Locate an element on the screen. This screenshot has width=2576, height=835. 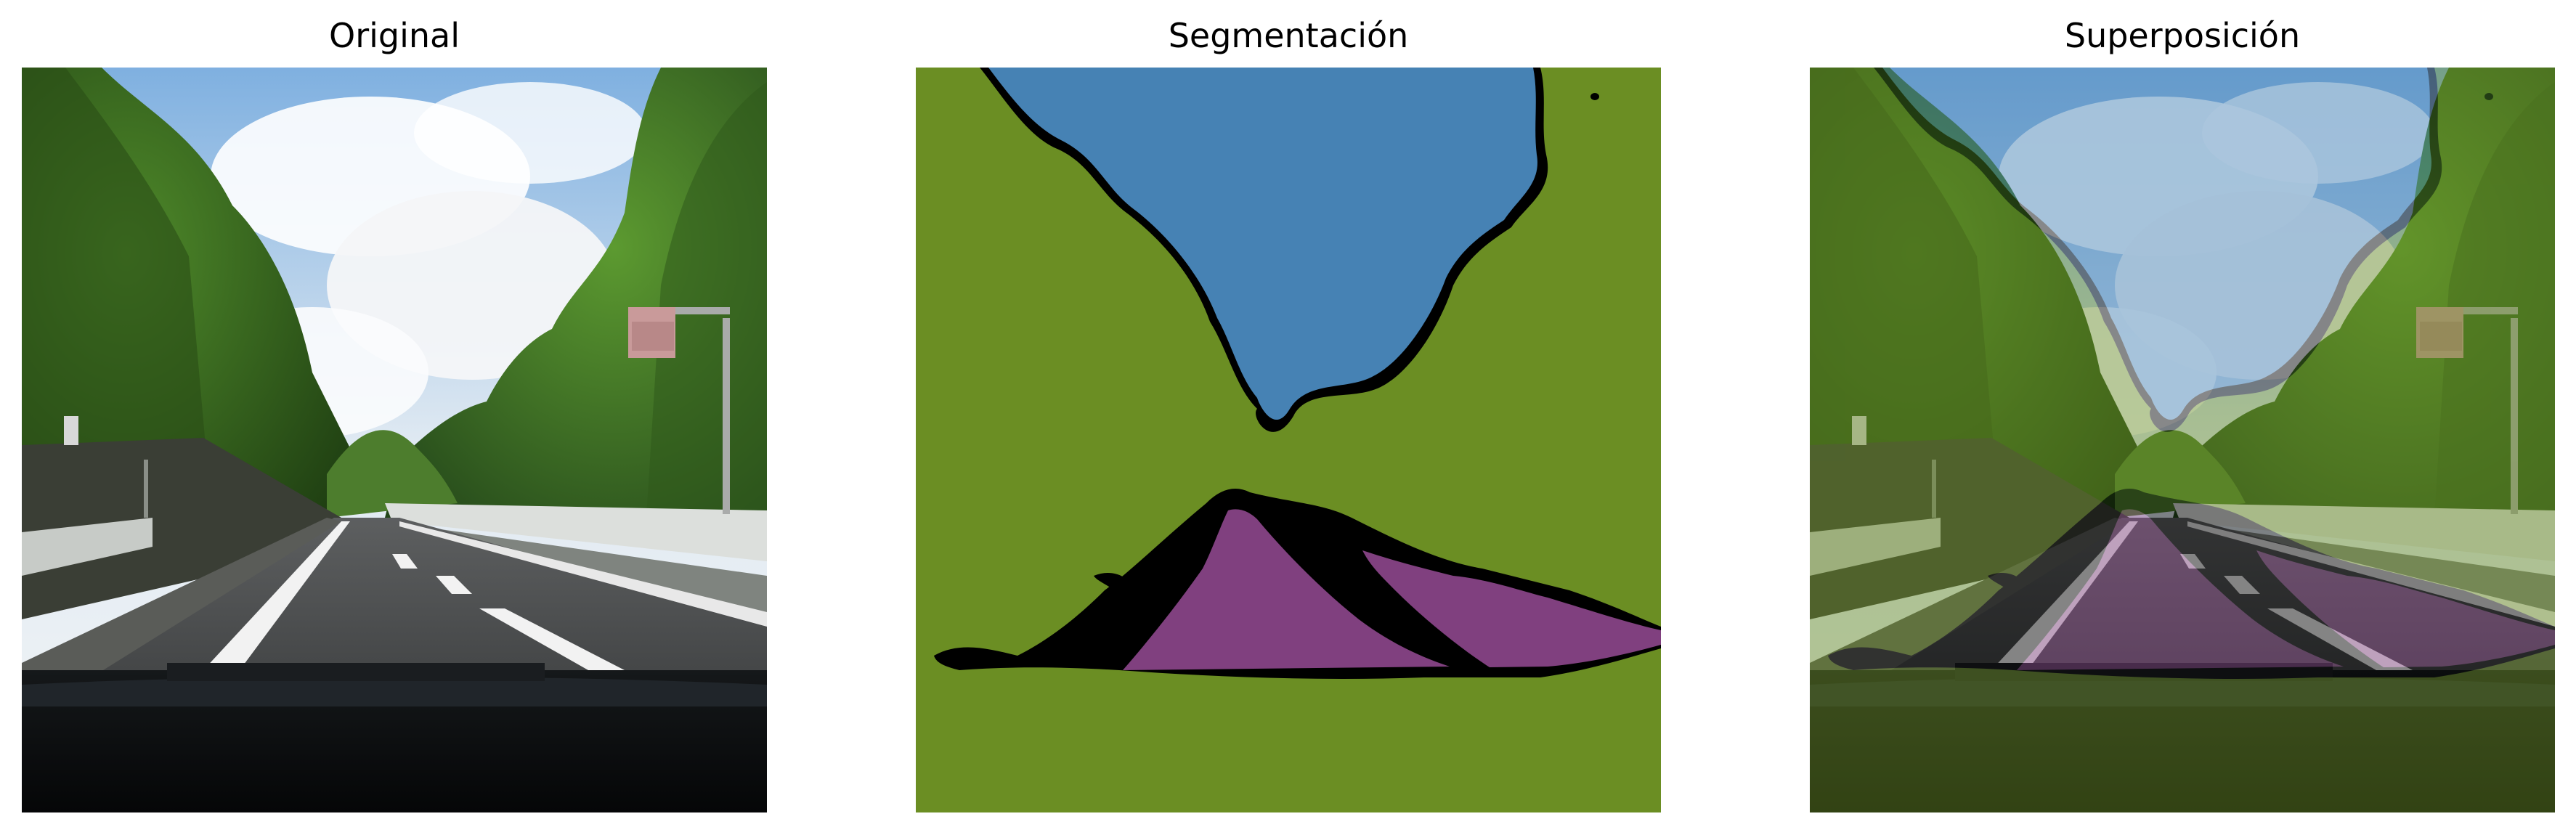
panel-title: Original is located at coordinates (394, 35).